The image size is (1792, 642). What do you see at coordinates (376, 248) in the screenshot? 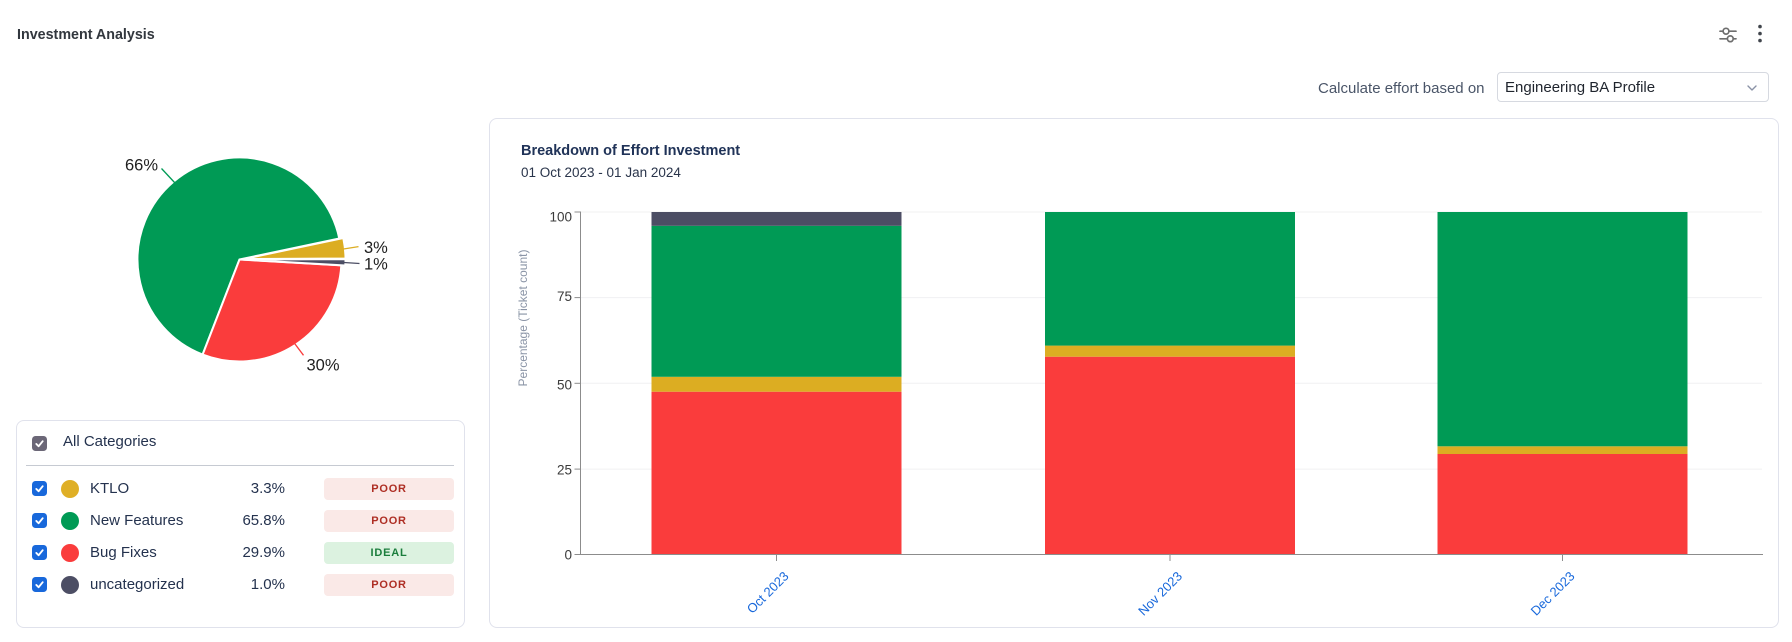
I see `svg-text: 3%` at bounding box center [376, 248].